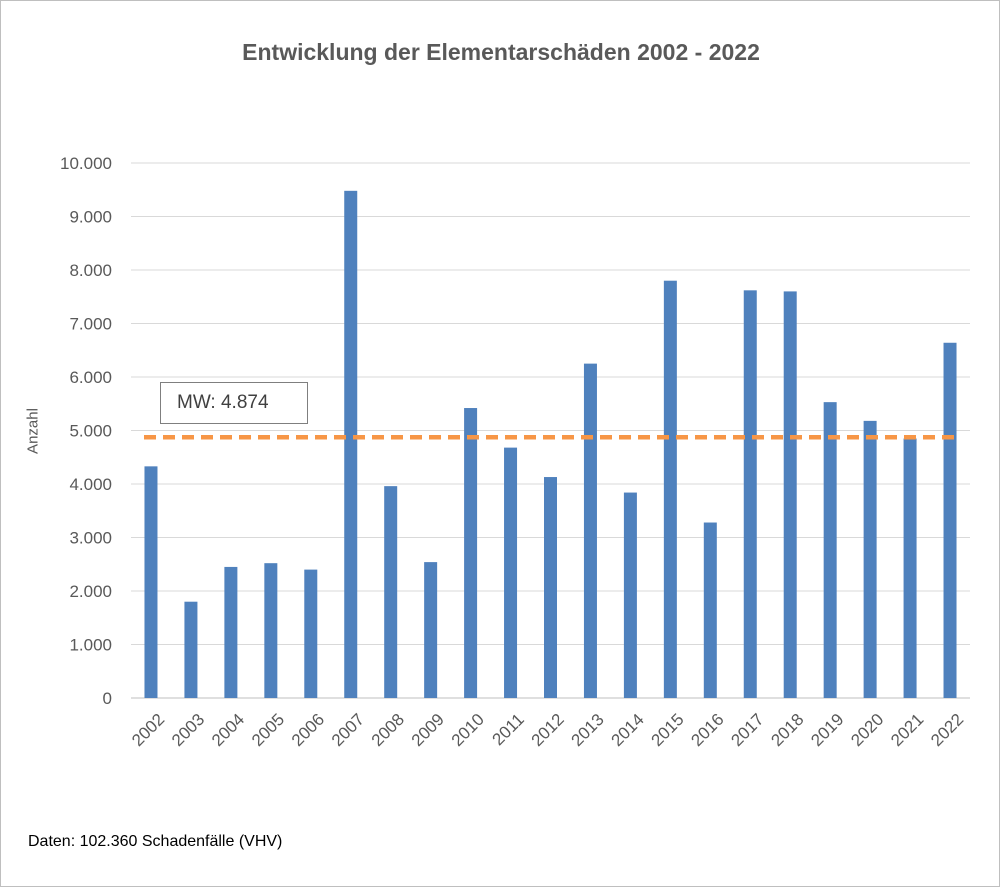 The height and width of the screenshot is (888, 1000). What do you see at coordinates (107, 698) in the screenshot?
I see `y-tick-label: 0` at bounding box center [107, 698].